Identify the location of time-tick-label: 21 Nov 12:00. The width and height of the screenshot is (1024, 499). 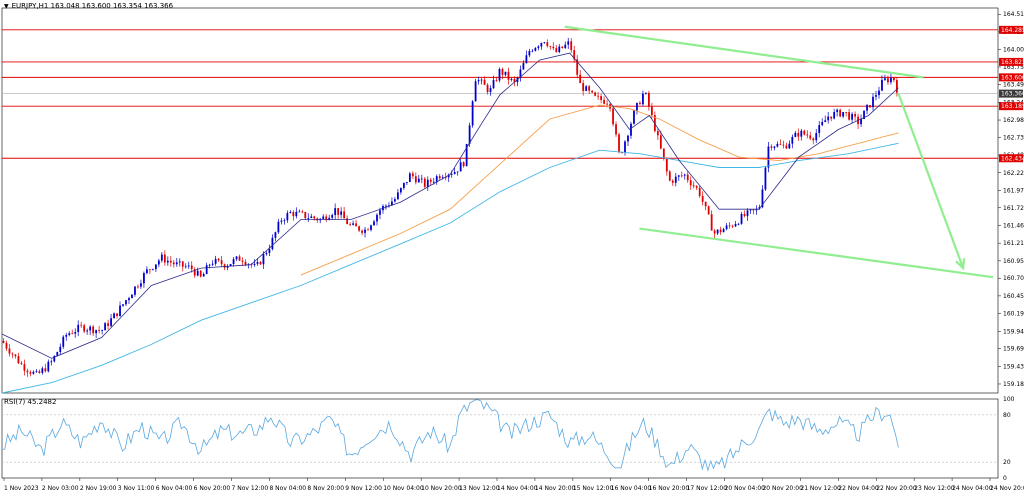
(820, 488).